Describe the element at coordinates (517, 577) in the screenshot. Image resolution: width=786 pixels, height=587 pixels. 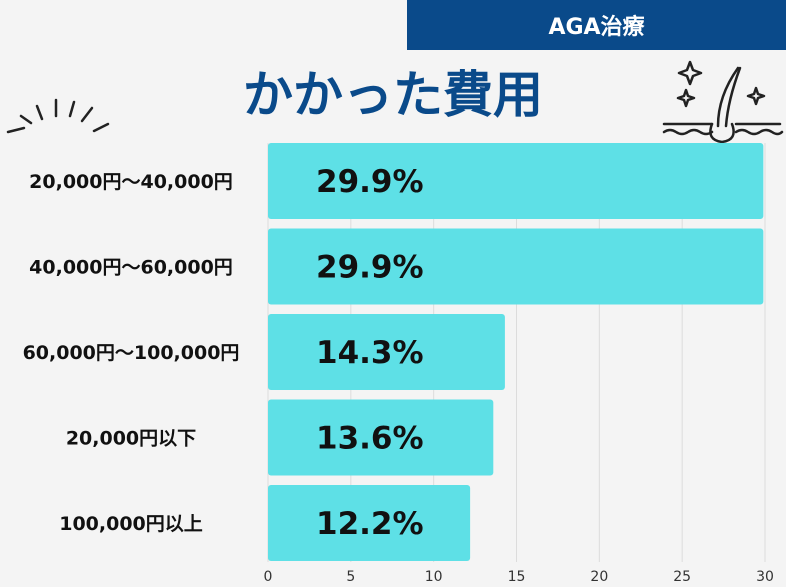
I see `x-tick-label: 15` at that location.